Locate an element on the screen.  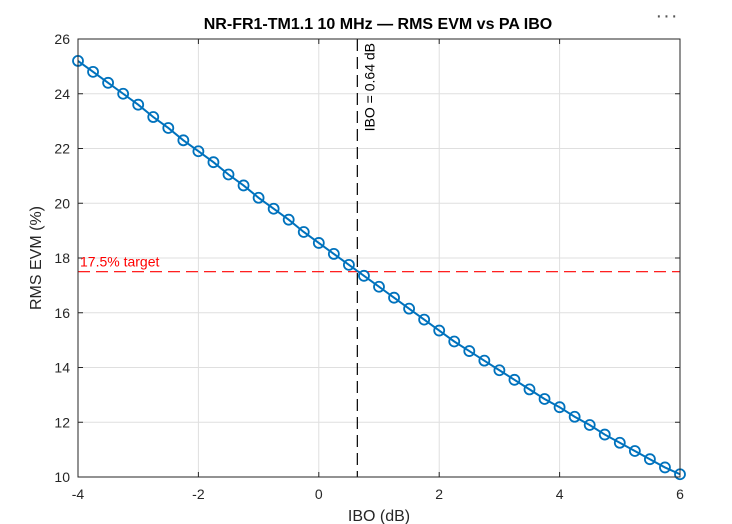
x-tick-label: 2 is located at coordinates (439, 494).